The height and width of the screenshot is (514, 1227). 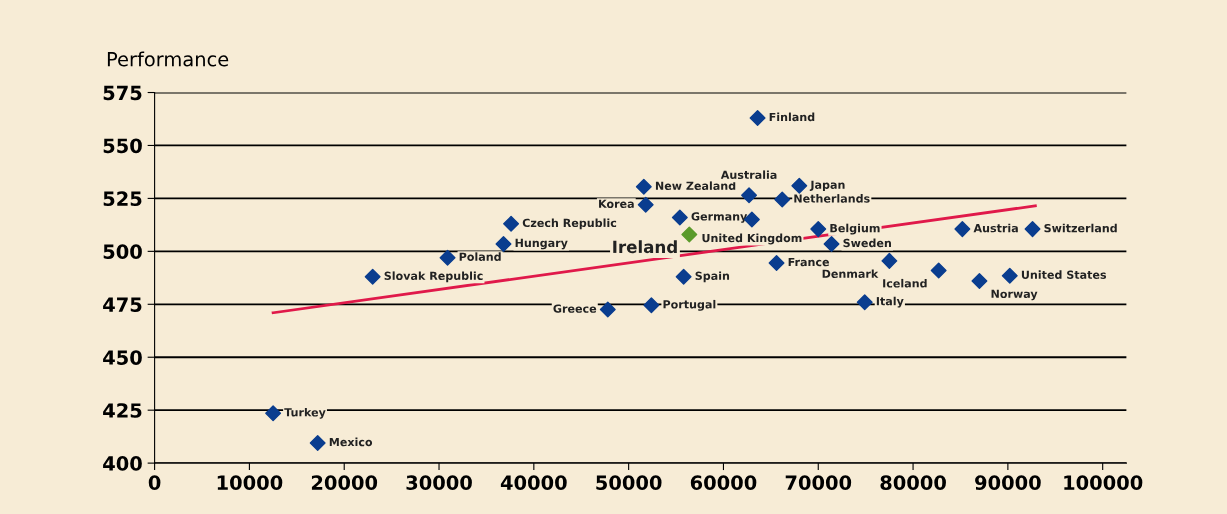 What do you see at coordinates (890, 302) in the screenshot?
I see `annotation: Italy` at bounding box center [890, 302].